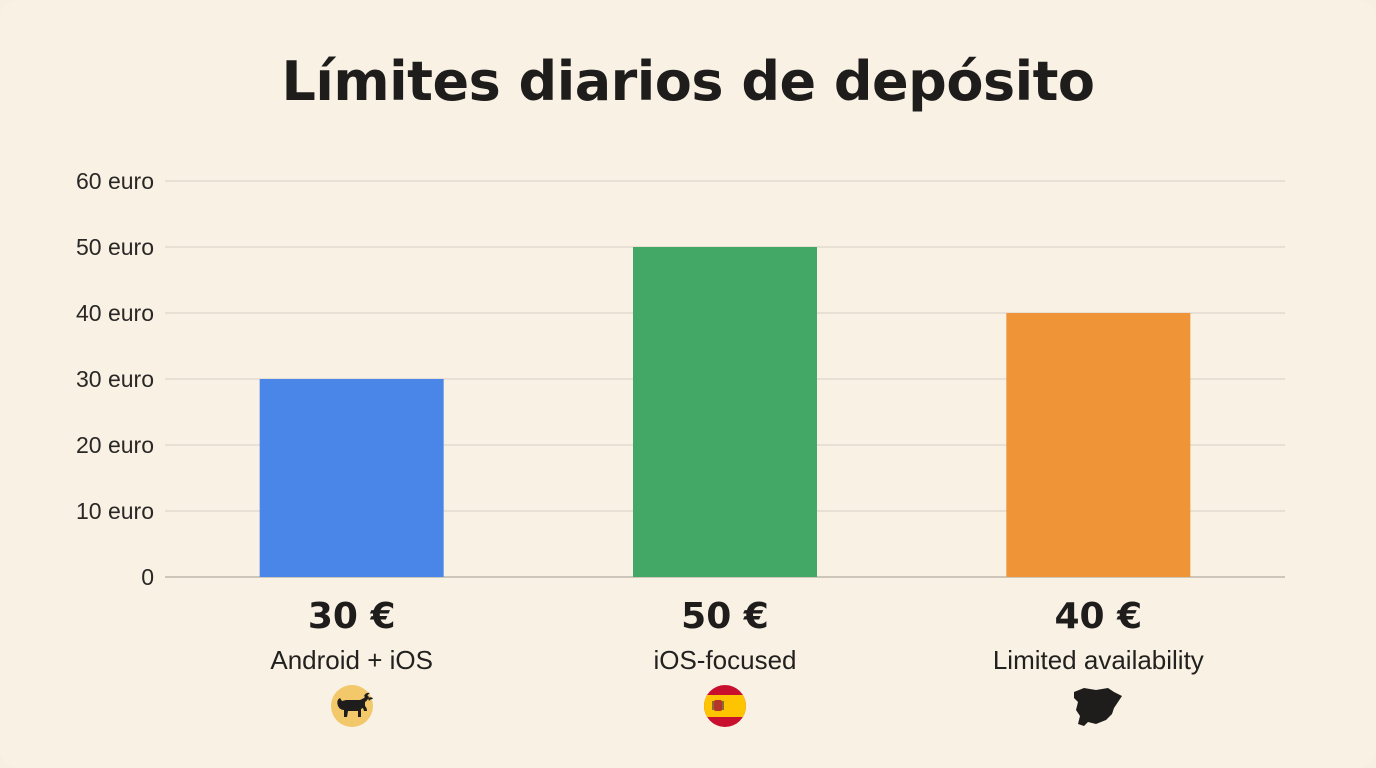 This screenshot has width=1376, height=768. I want to click on category-value-label: 50 €, so click(725, 616).